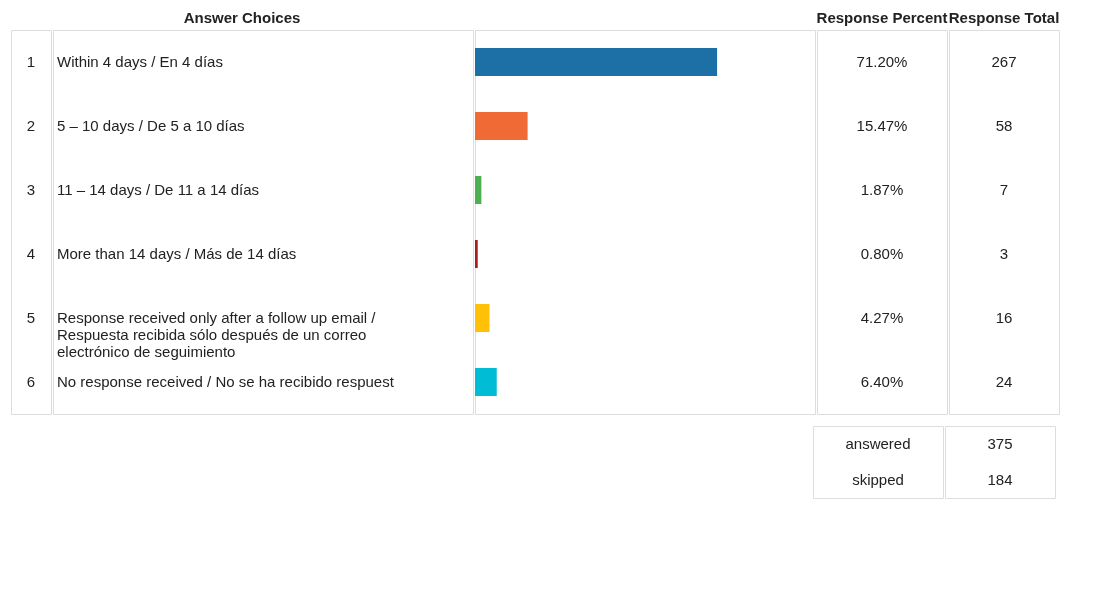  What do you see at coordinates (1004, 61) in the screenshot?
I see `text: 267` at bounding box center [1004, 61].